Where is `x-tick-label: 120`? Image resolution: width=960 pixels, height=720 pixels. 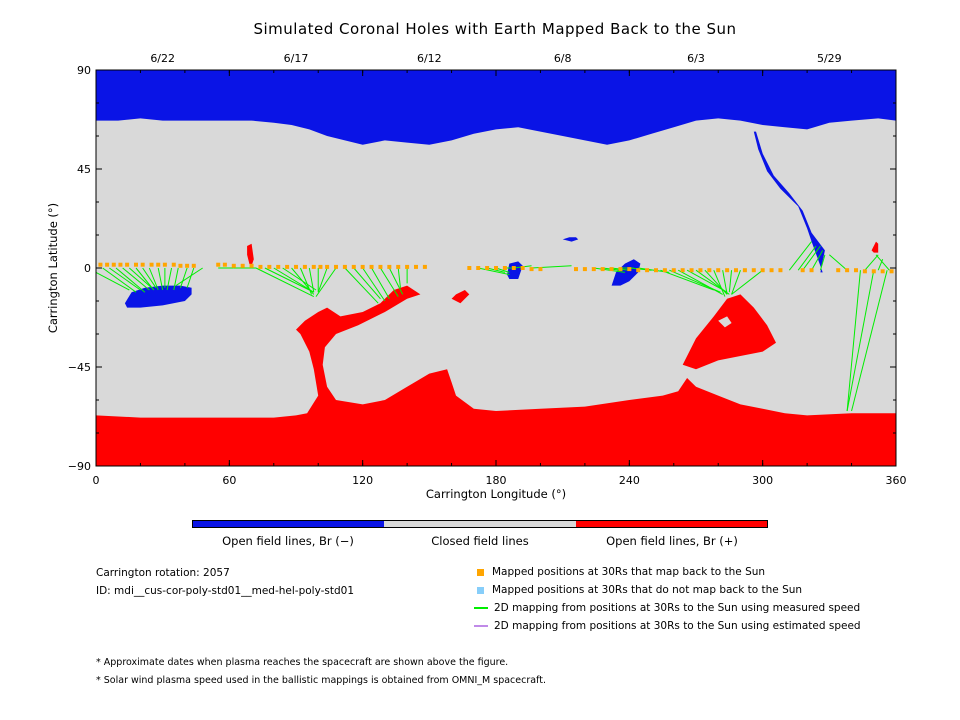
x-tick-label: 120 is located at coordinates (362, 480).